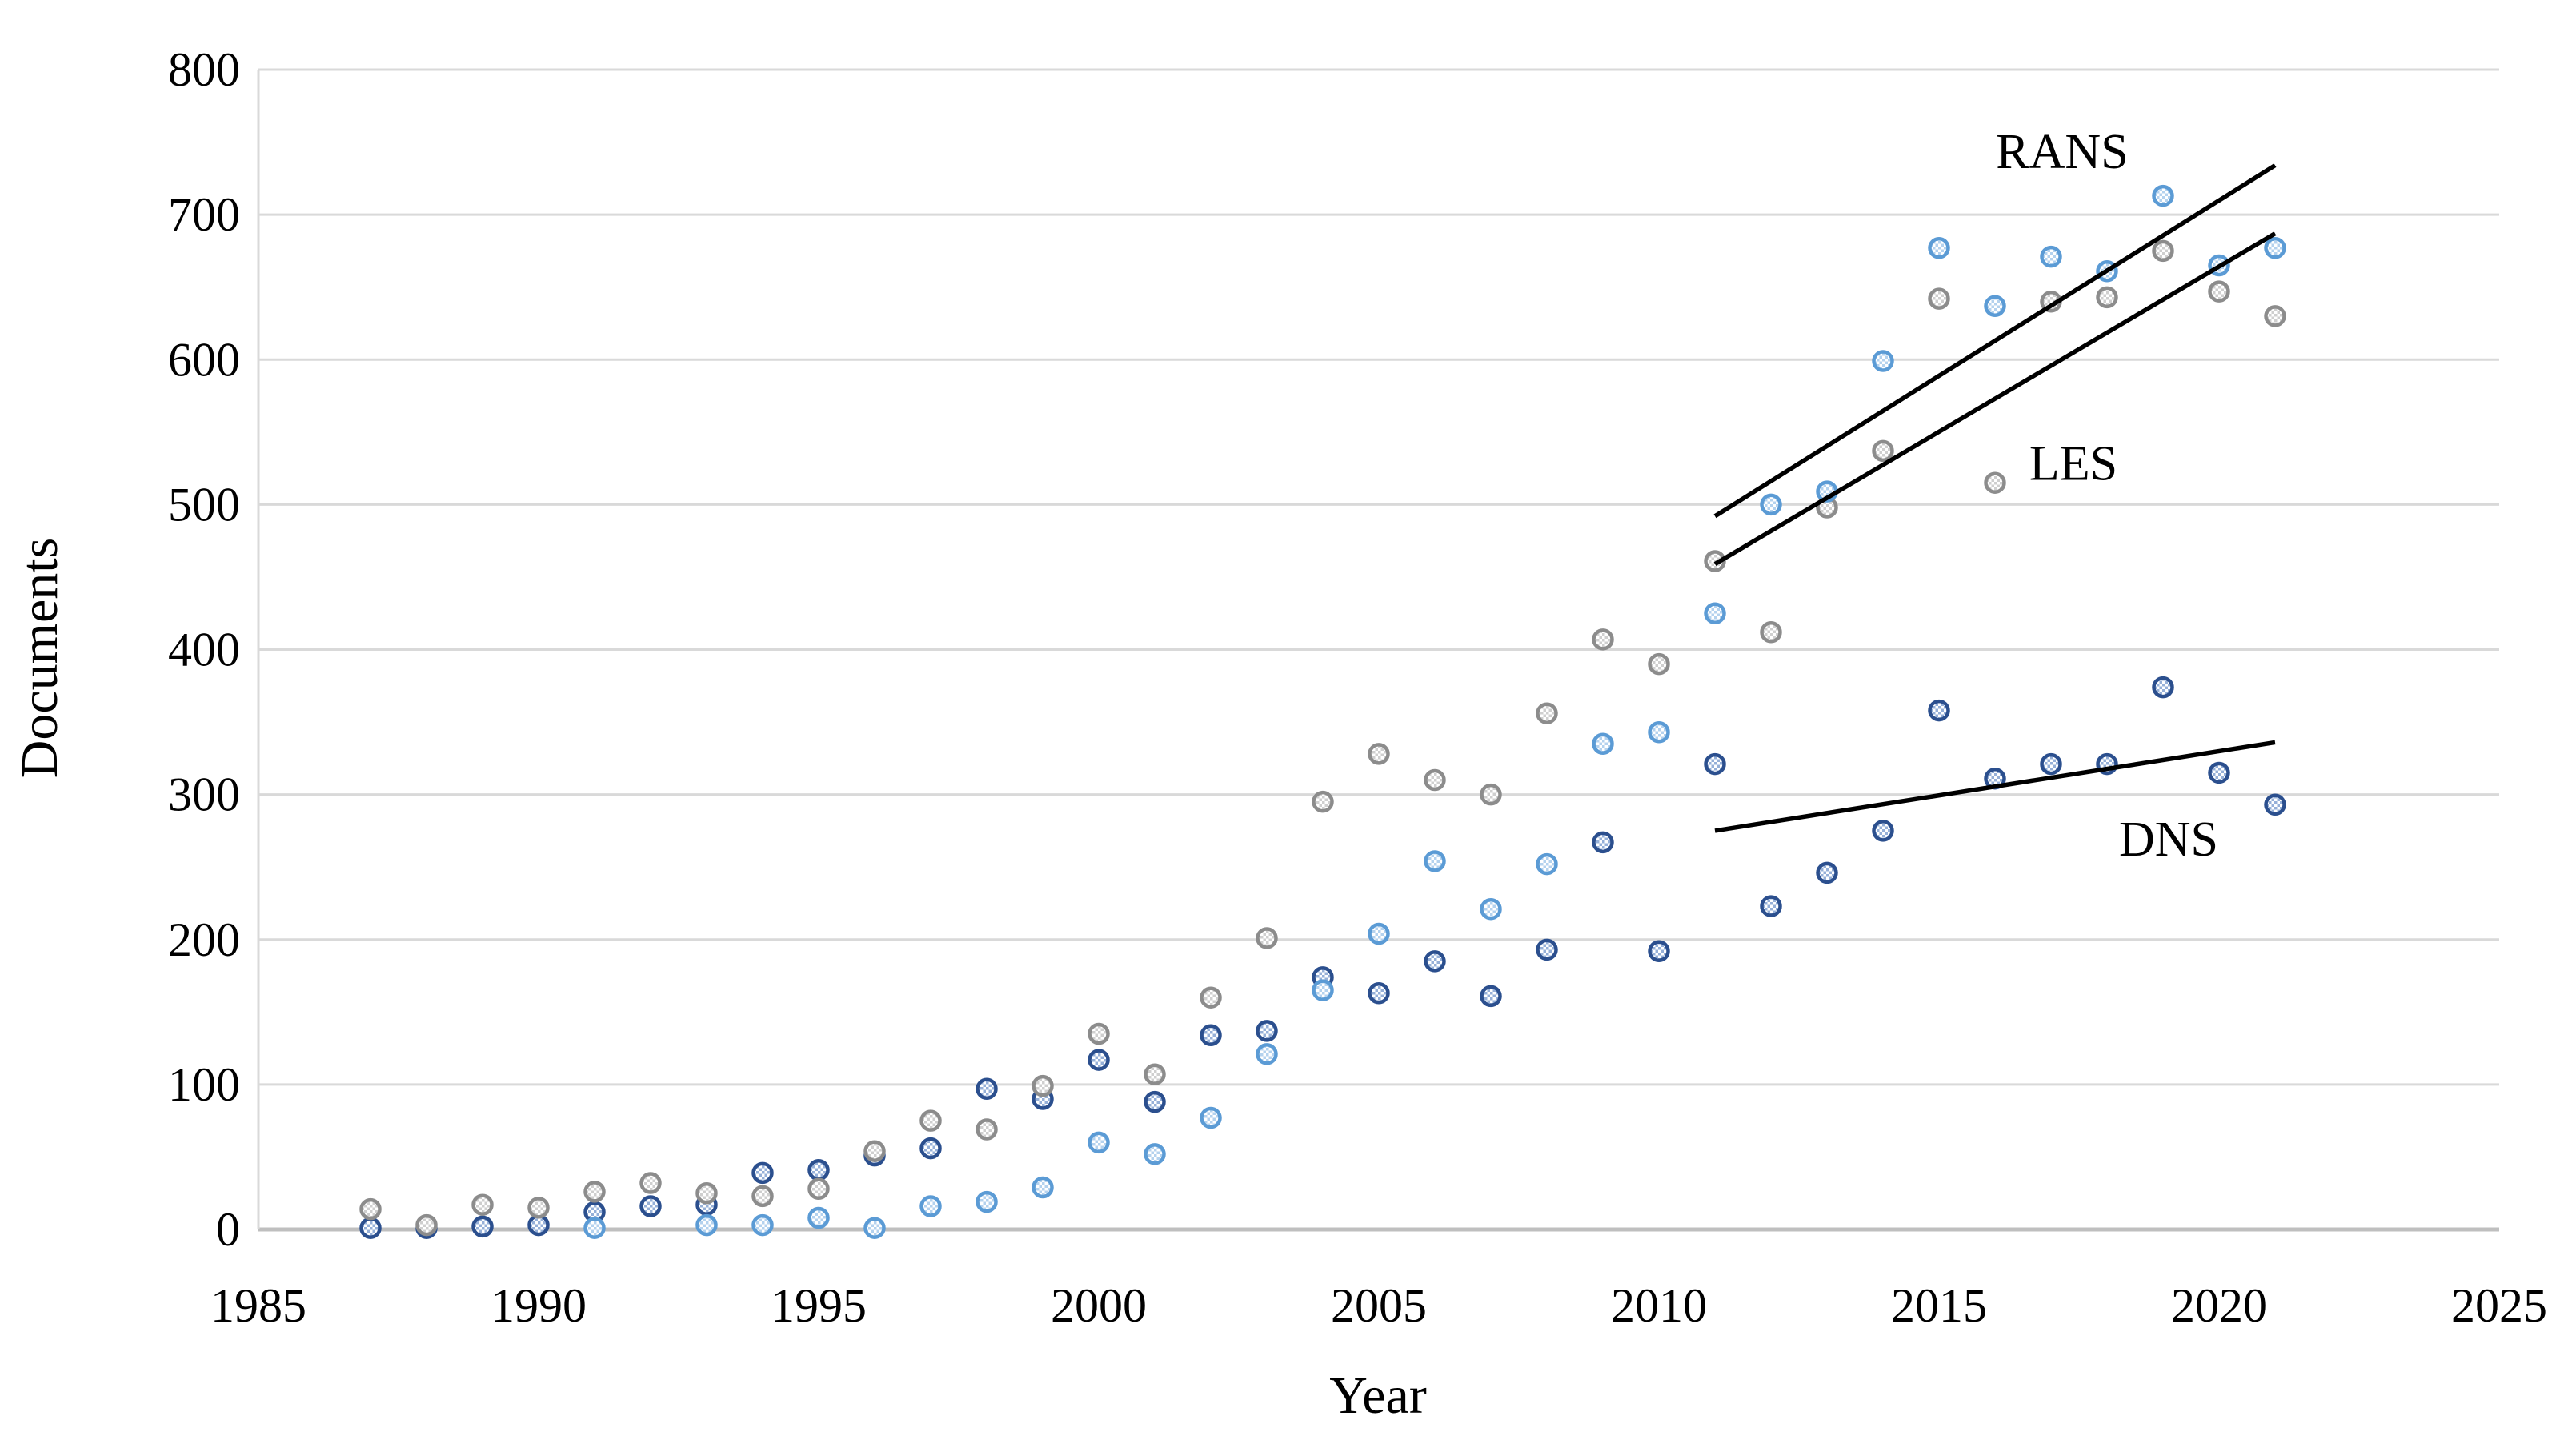 This screenshot has width=2576, height=1452. I want to click on x-tick-label: 2005, so click(1379, 1305).